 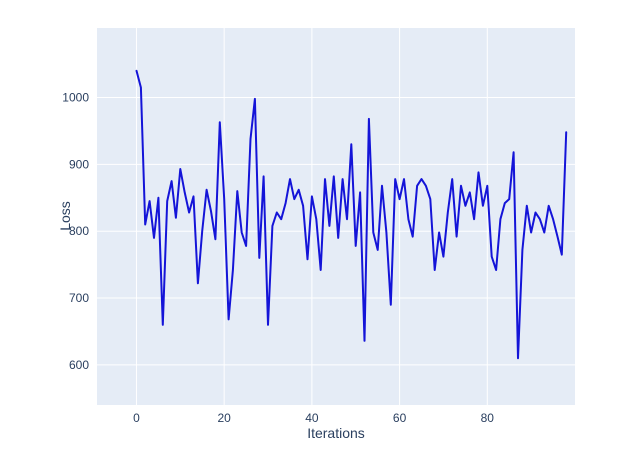 What do you see at coordinates (79, 231) in the screenshot?
I see `y-tick-label: 800` at bounding box center [79, 231].